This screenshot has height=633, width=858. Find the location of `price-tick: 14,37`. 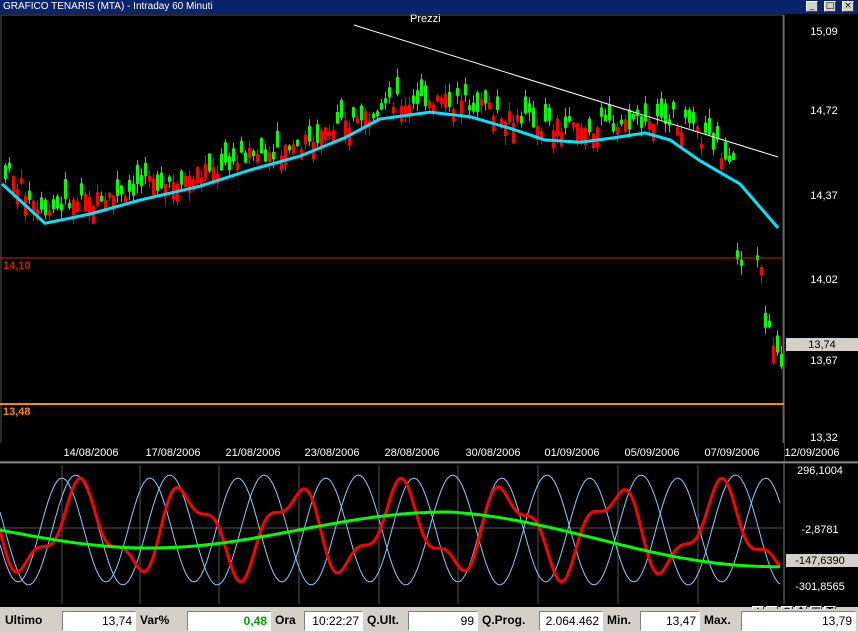

price-tick: 14,37 is located at coordinates (824, 196).